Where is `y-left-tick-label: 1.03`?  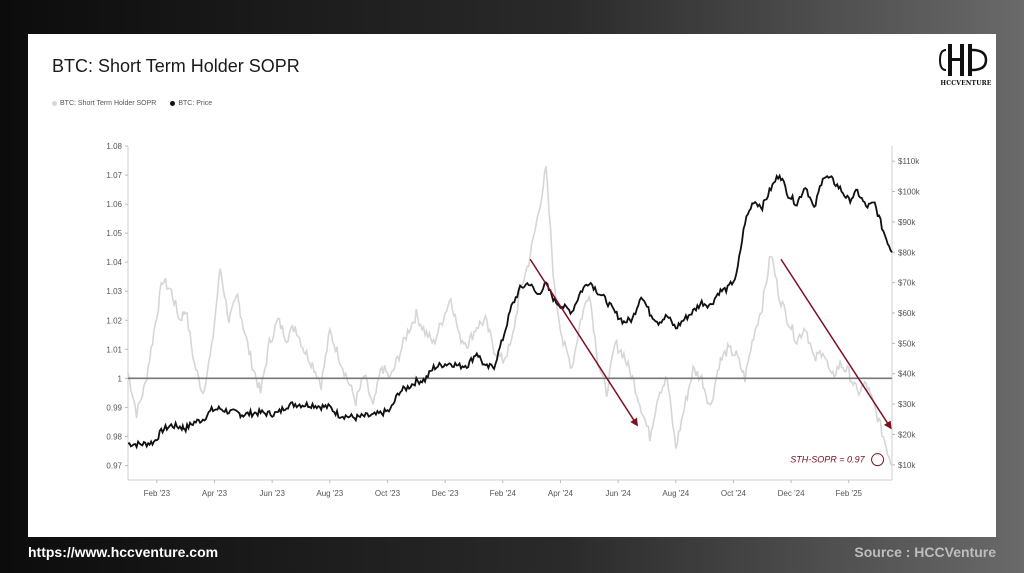
y-left-tick-label: 1.03 is located at coordinates (114, 291).